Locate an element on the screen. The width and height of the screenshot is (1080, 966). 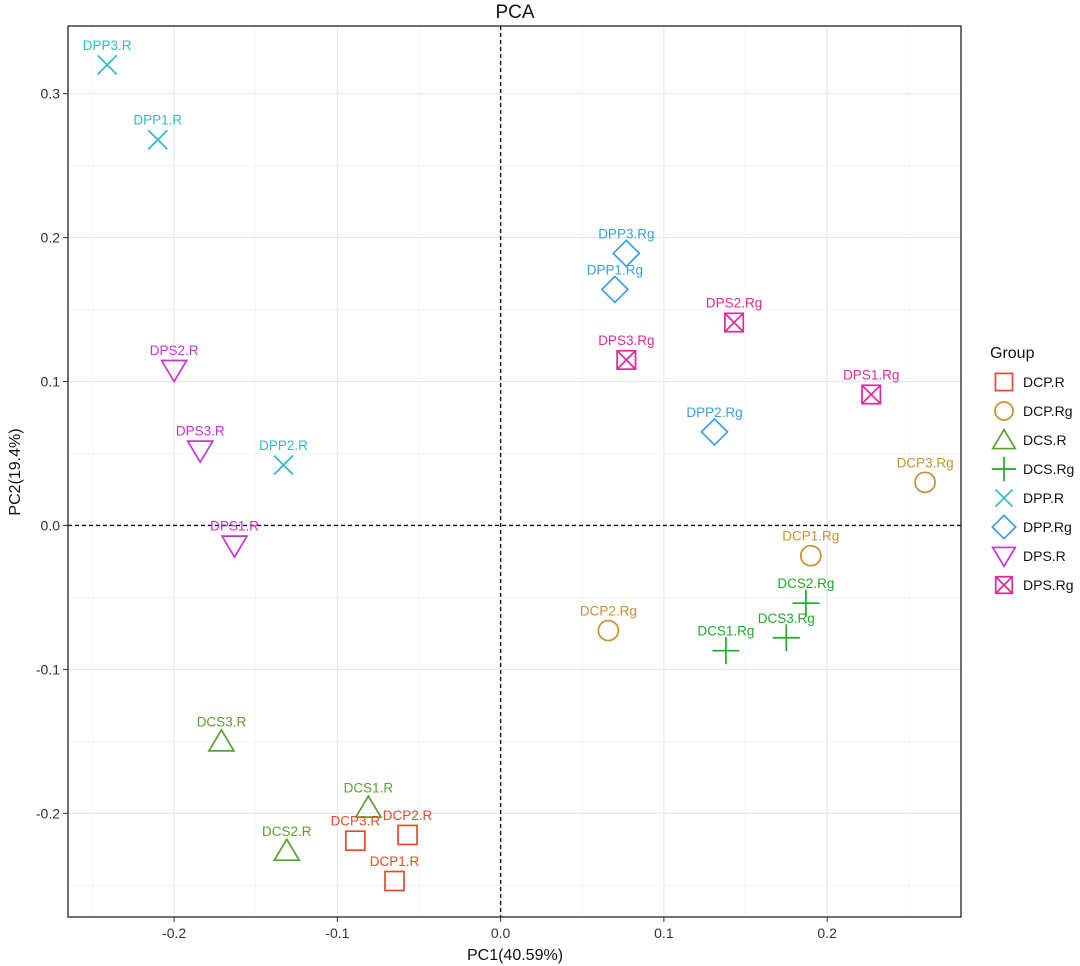
point-label-dcs2-r: DCS2.R is located at coordinates (287, 831).